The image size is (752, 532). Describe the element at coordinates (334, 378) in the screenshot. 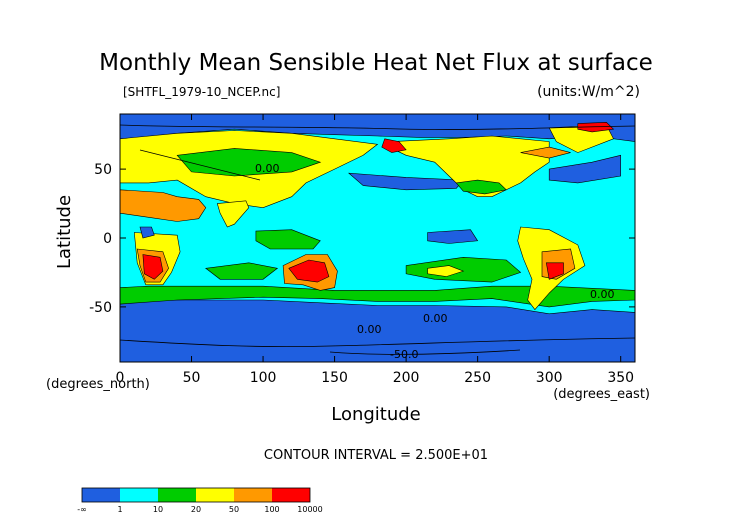

I see `x-tick-label: 150` at that location.